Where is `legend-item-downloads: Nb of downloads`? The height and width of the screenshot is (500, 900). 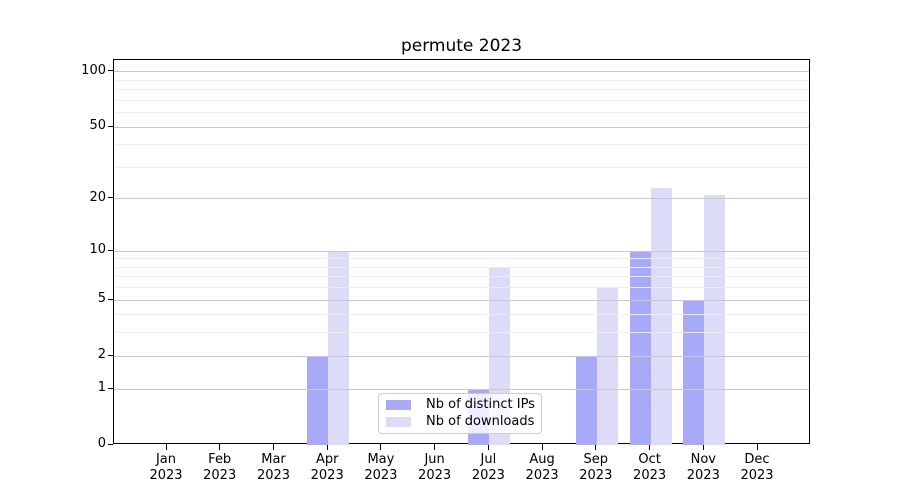
legend-item-downloads: Nb of downloads is located at coordinates (463, 422).